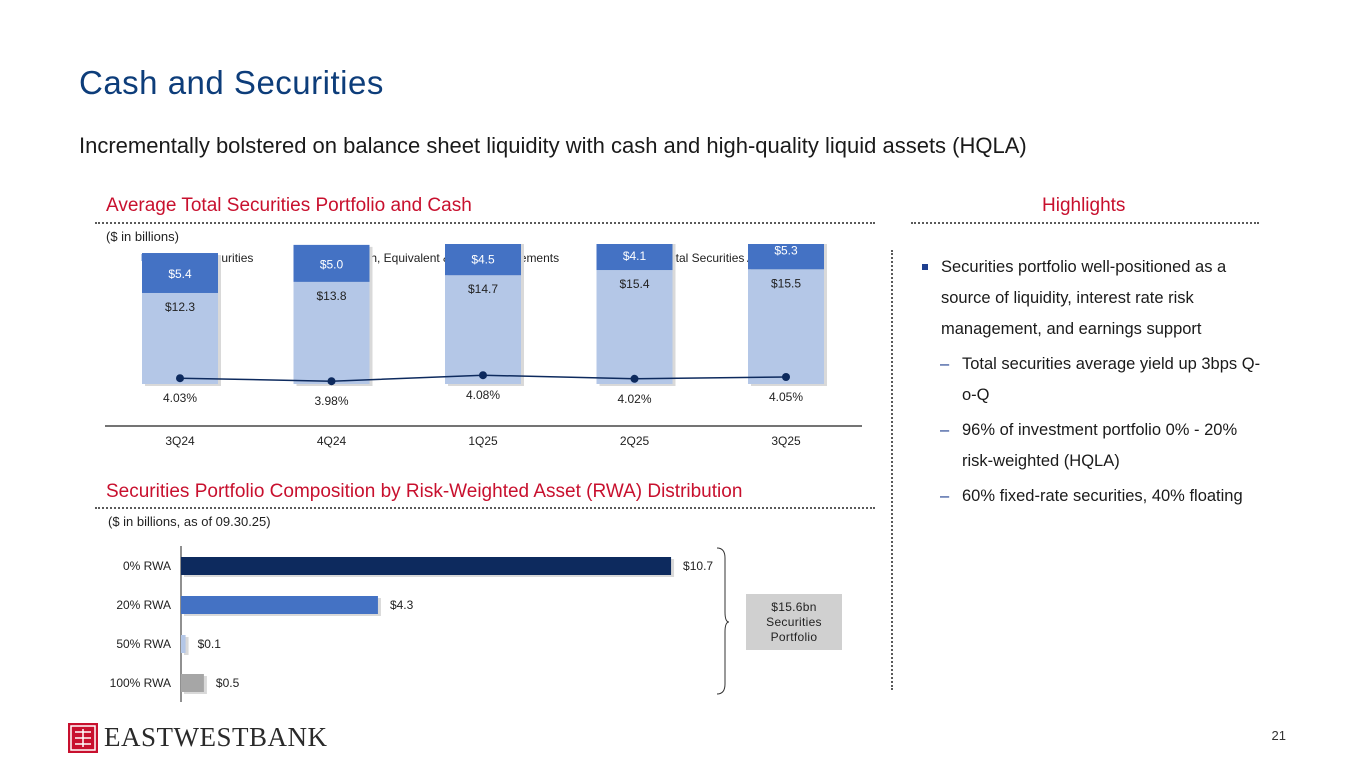 This screenshot has width=1365, height=768. I want to click on data-label-cash: $4.5, so click(483, 260).